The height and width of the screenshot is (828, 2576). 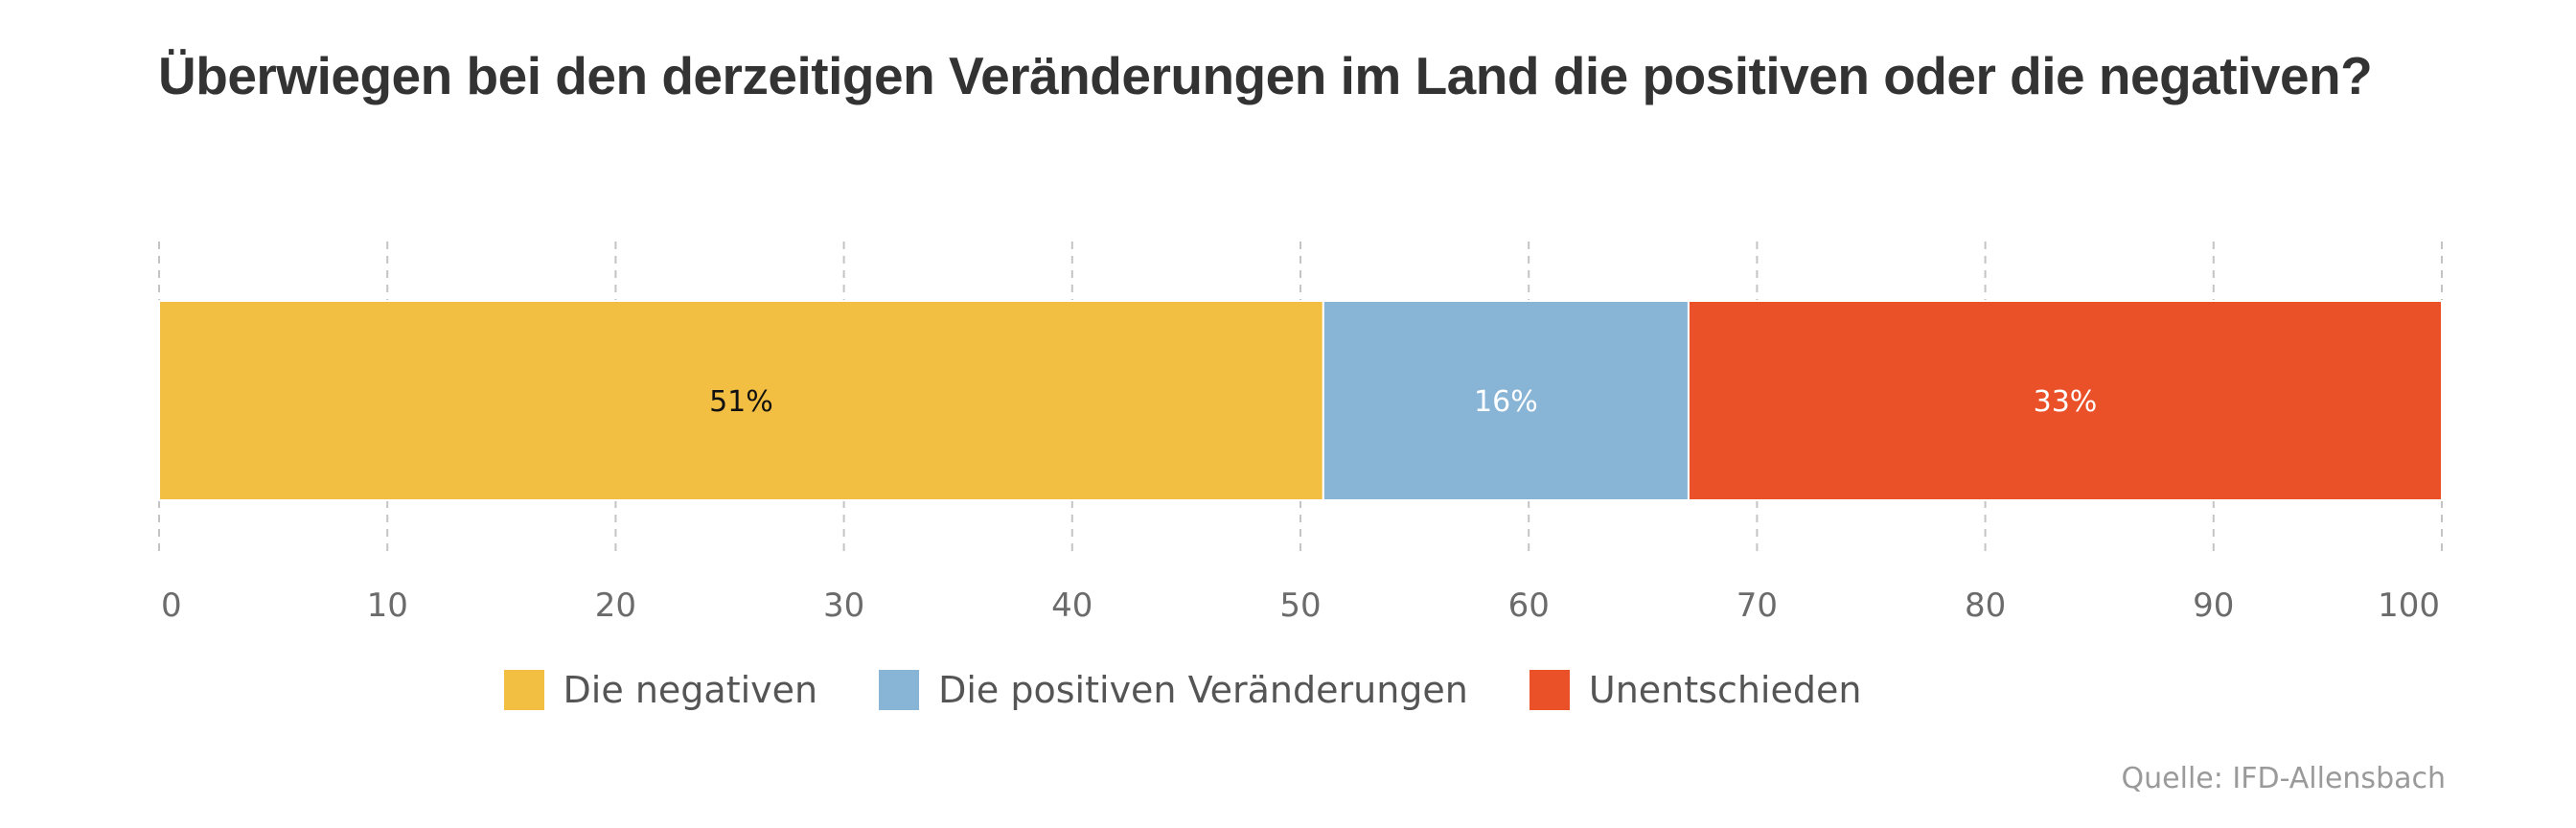 I want to click on legend-item: Die negativen, so click(x=660, y=690).